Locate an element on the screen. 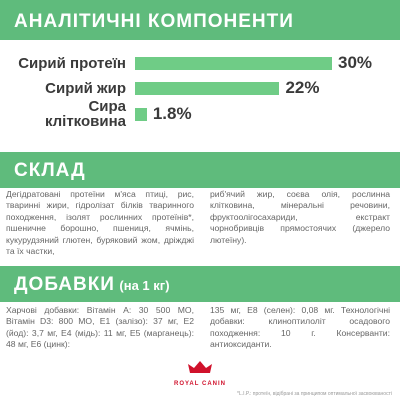 This screenshot has width=400, height=400. additives-subtitle: (на 1 кг) is located at coordinates (144, 285).